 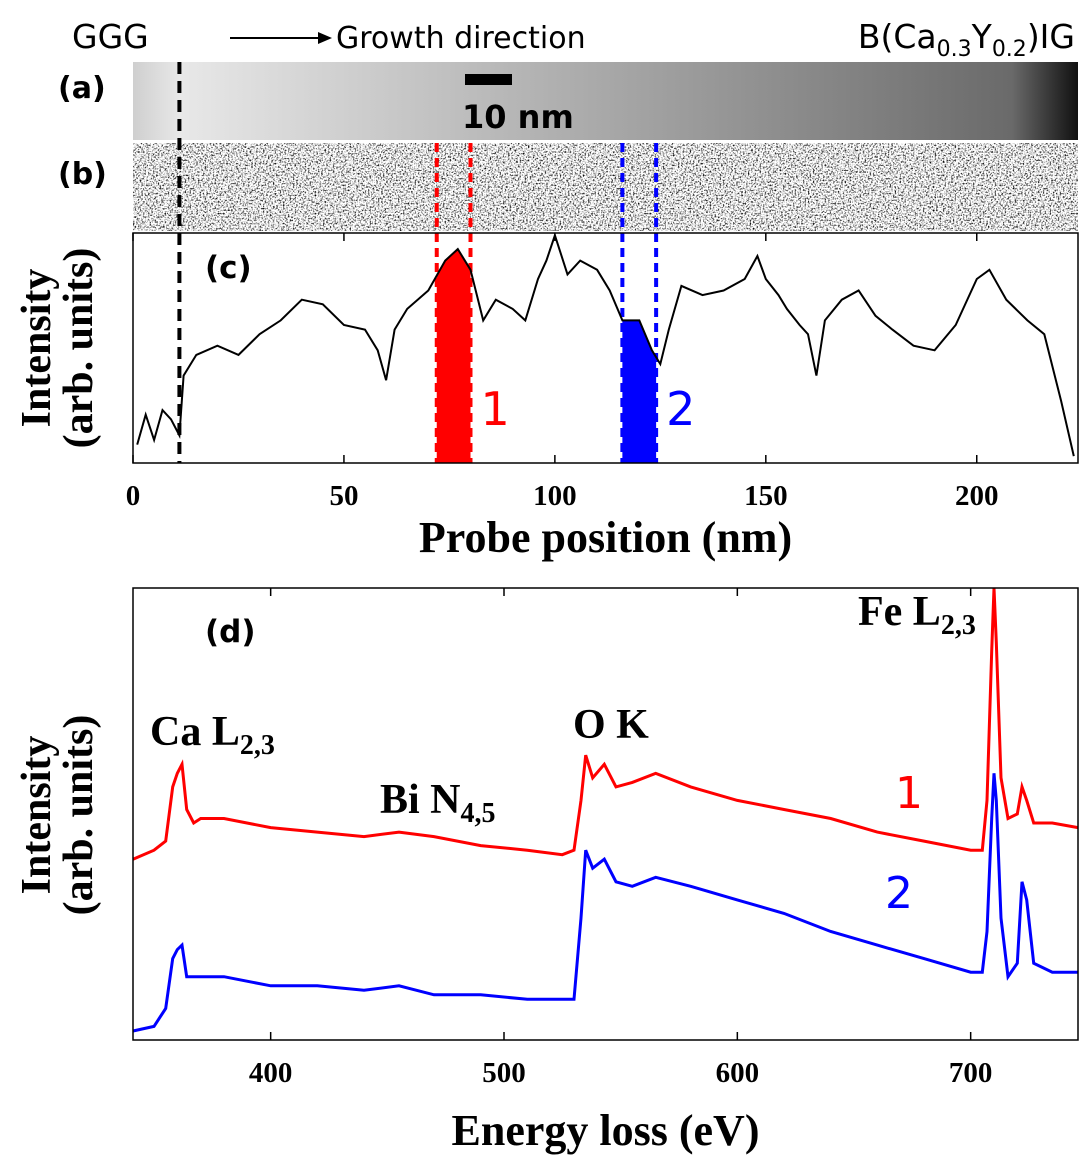 What do you see at coordinates (453, 349) in the screenshot?
I see `region` at bounding box center [453, 349].